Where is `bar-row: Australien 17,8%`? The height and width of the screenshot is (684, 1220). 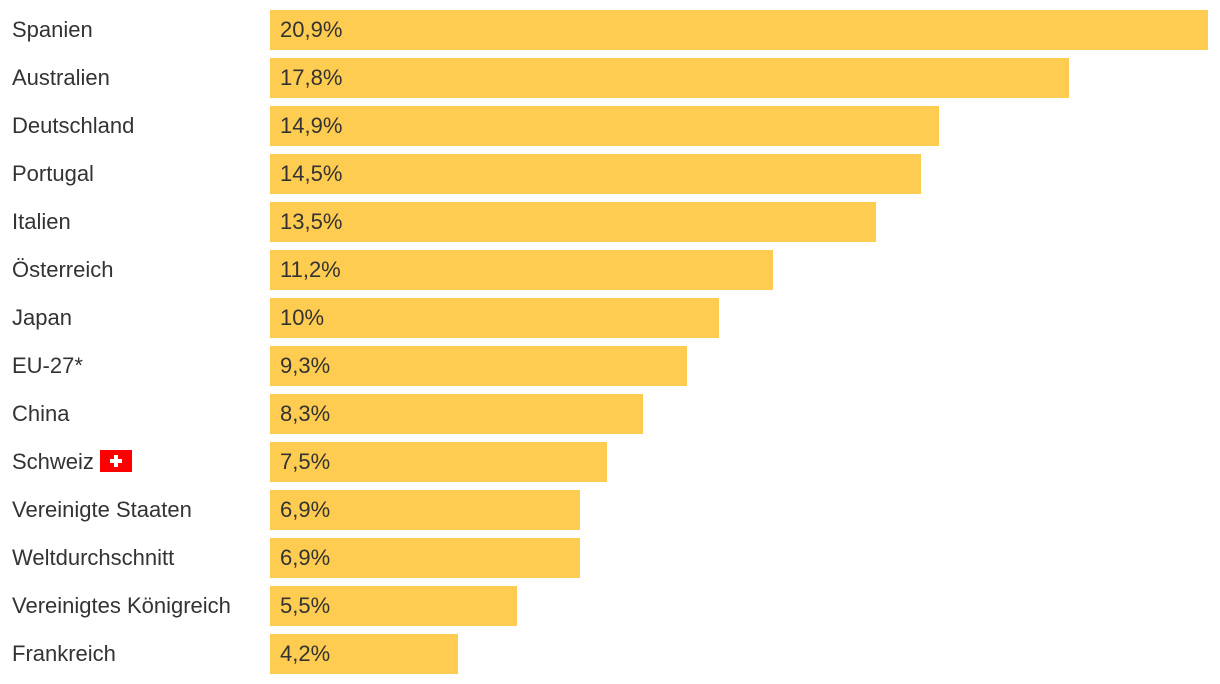
bar-row: Australien 17,8% is located at coordinates (610, 78).